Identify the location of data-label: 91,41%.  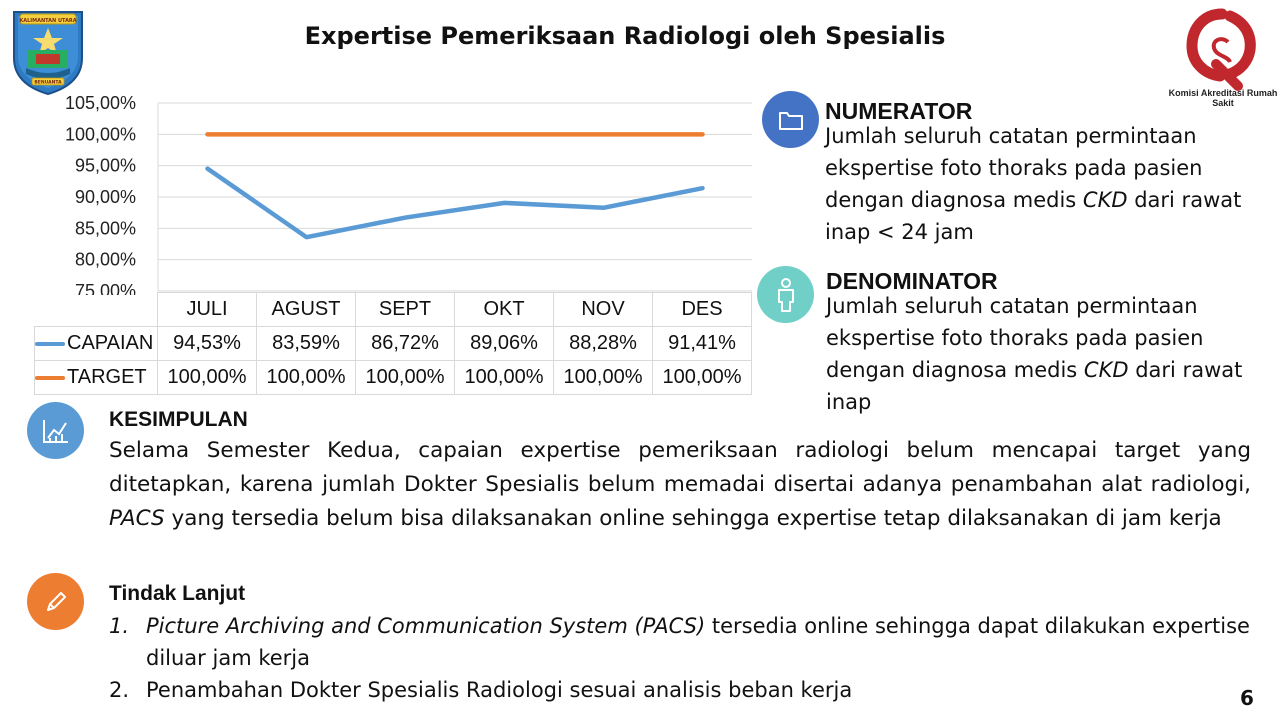
(702, 343).